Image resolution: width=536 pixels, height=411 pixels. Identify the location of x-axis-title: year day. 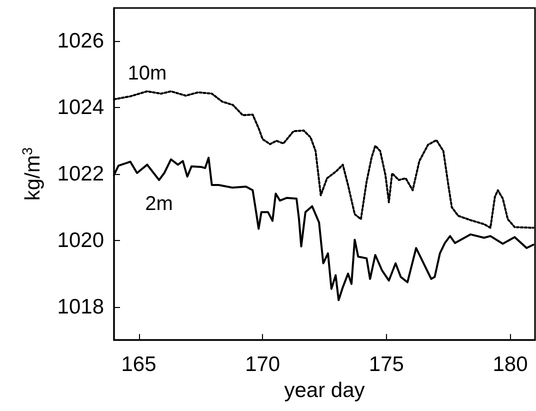
(325, 390).